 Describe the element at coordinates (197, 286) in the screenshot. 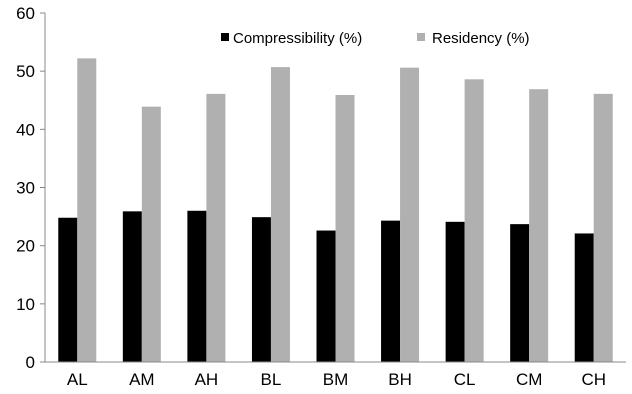

I see `bar-compressibility-ah` at that location.